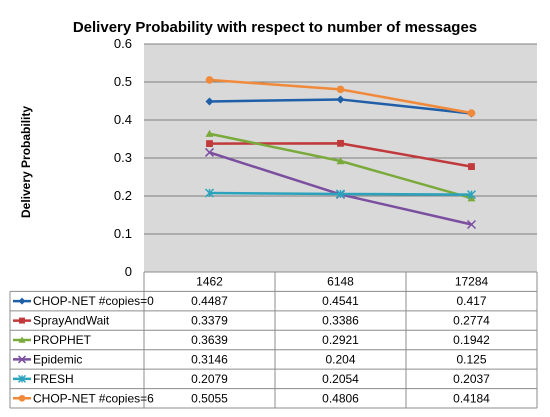  Describe the element at coordinates (340, 321) in the screenshot. I see `data-label: 0.3386` at that location.